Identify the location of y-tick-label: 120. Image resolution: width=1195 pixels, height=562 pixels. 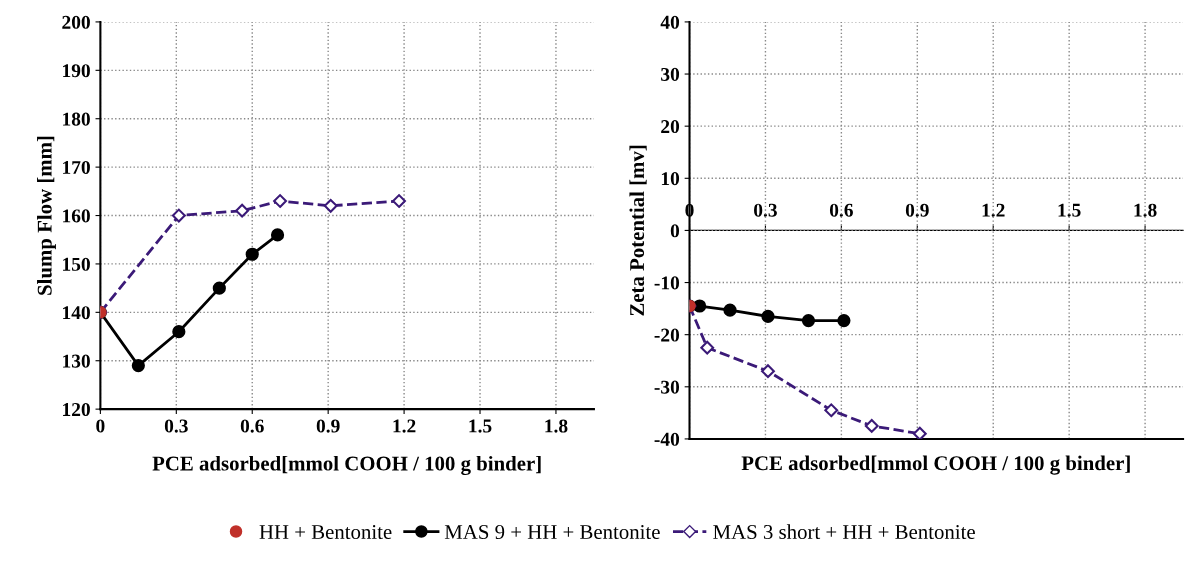
(76, 409).